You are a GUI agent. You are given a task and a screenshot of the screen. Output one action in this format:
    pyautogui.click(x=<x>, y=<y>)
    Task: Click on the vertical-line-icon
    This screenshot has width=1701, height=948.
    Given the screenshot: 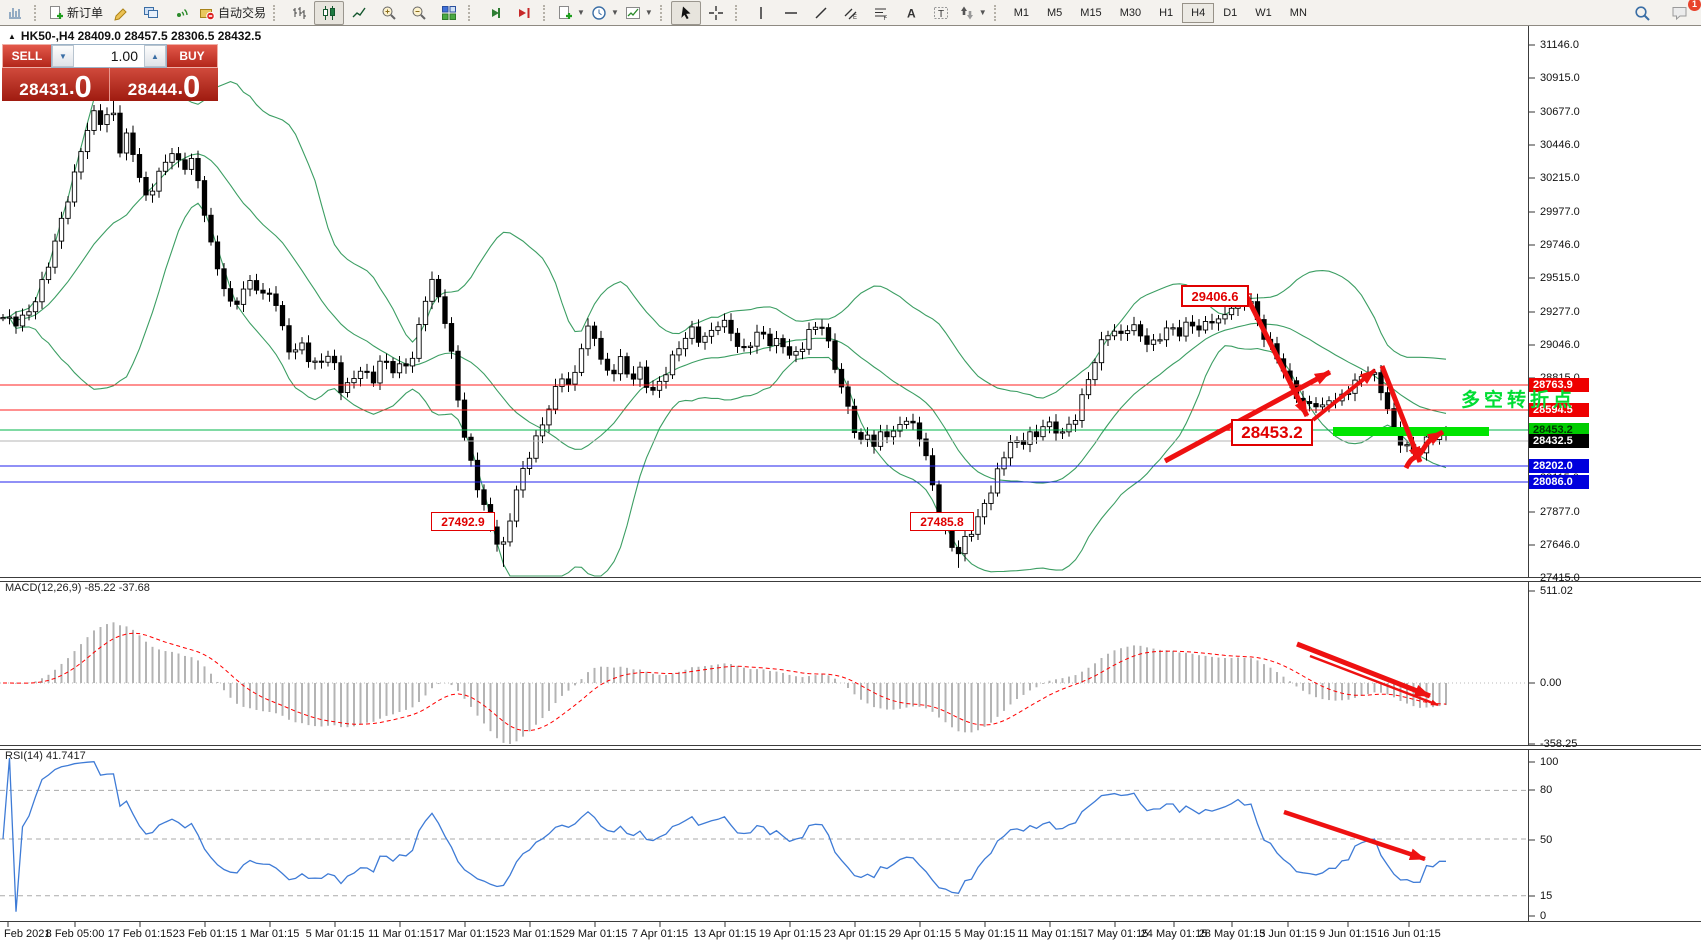 What is the action you would take?
    pyautogui.click(x=761, y=13)
    